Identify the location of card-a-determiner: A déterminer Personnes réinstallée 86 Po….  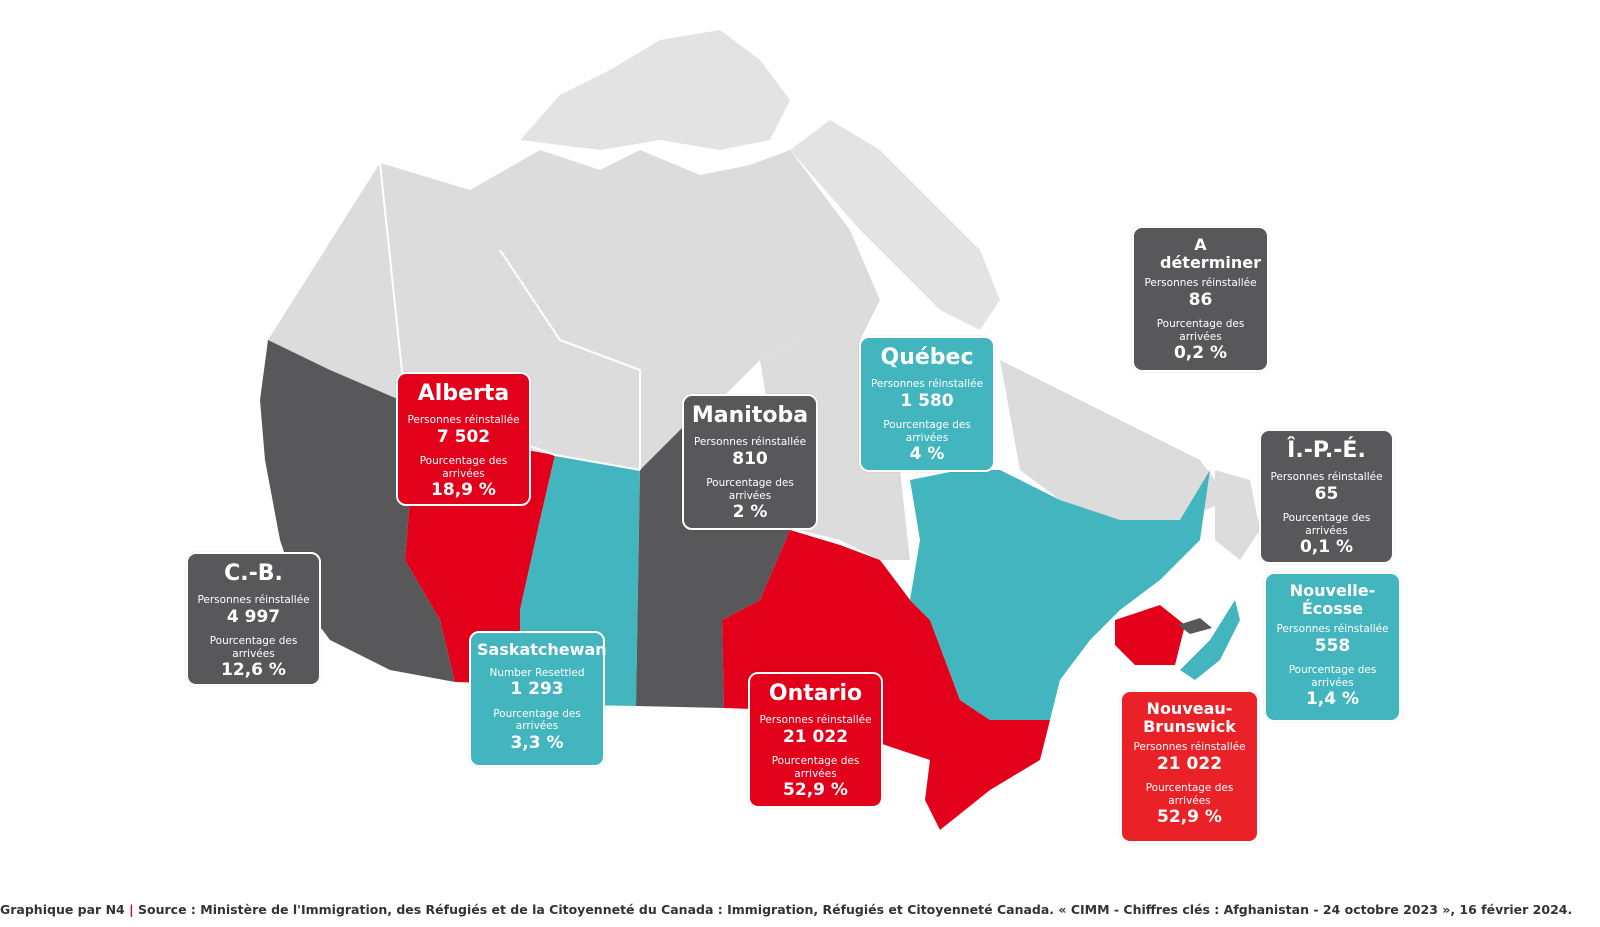
(1200, 299).